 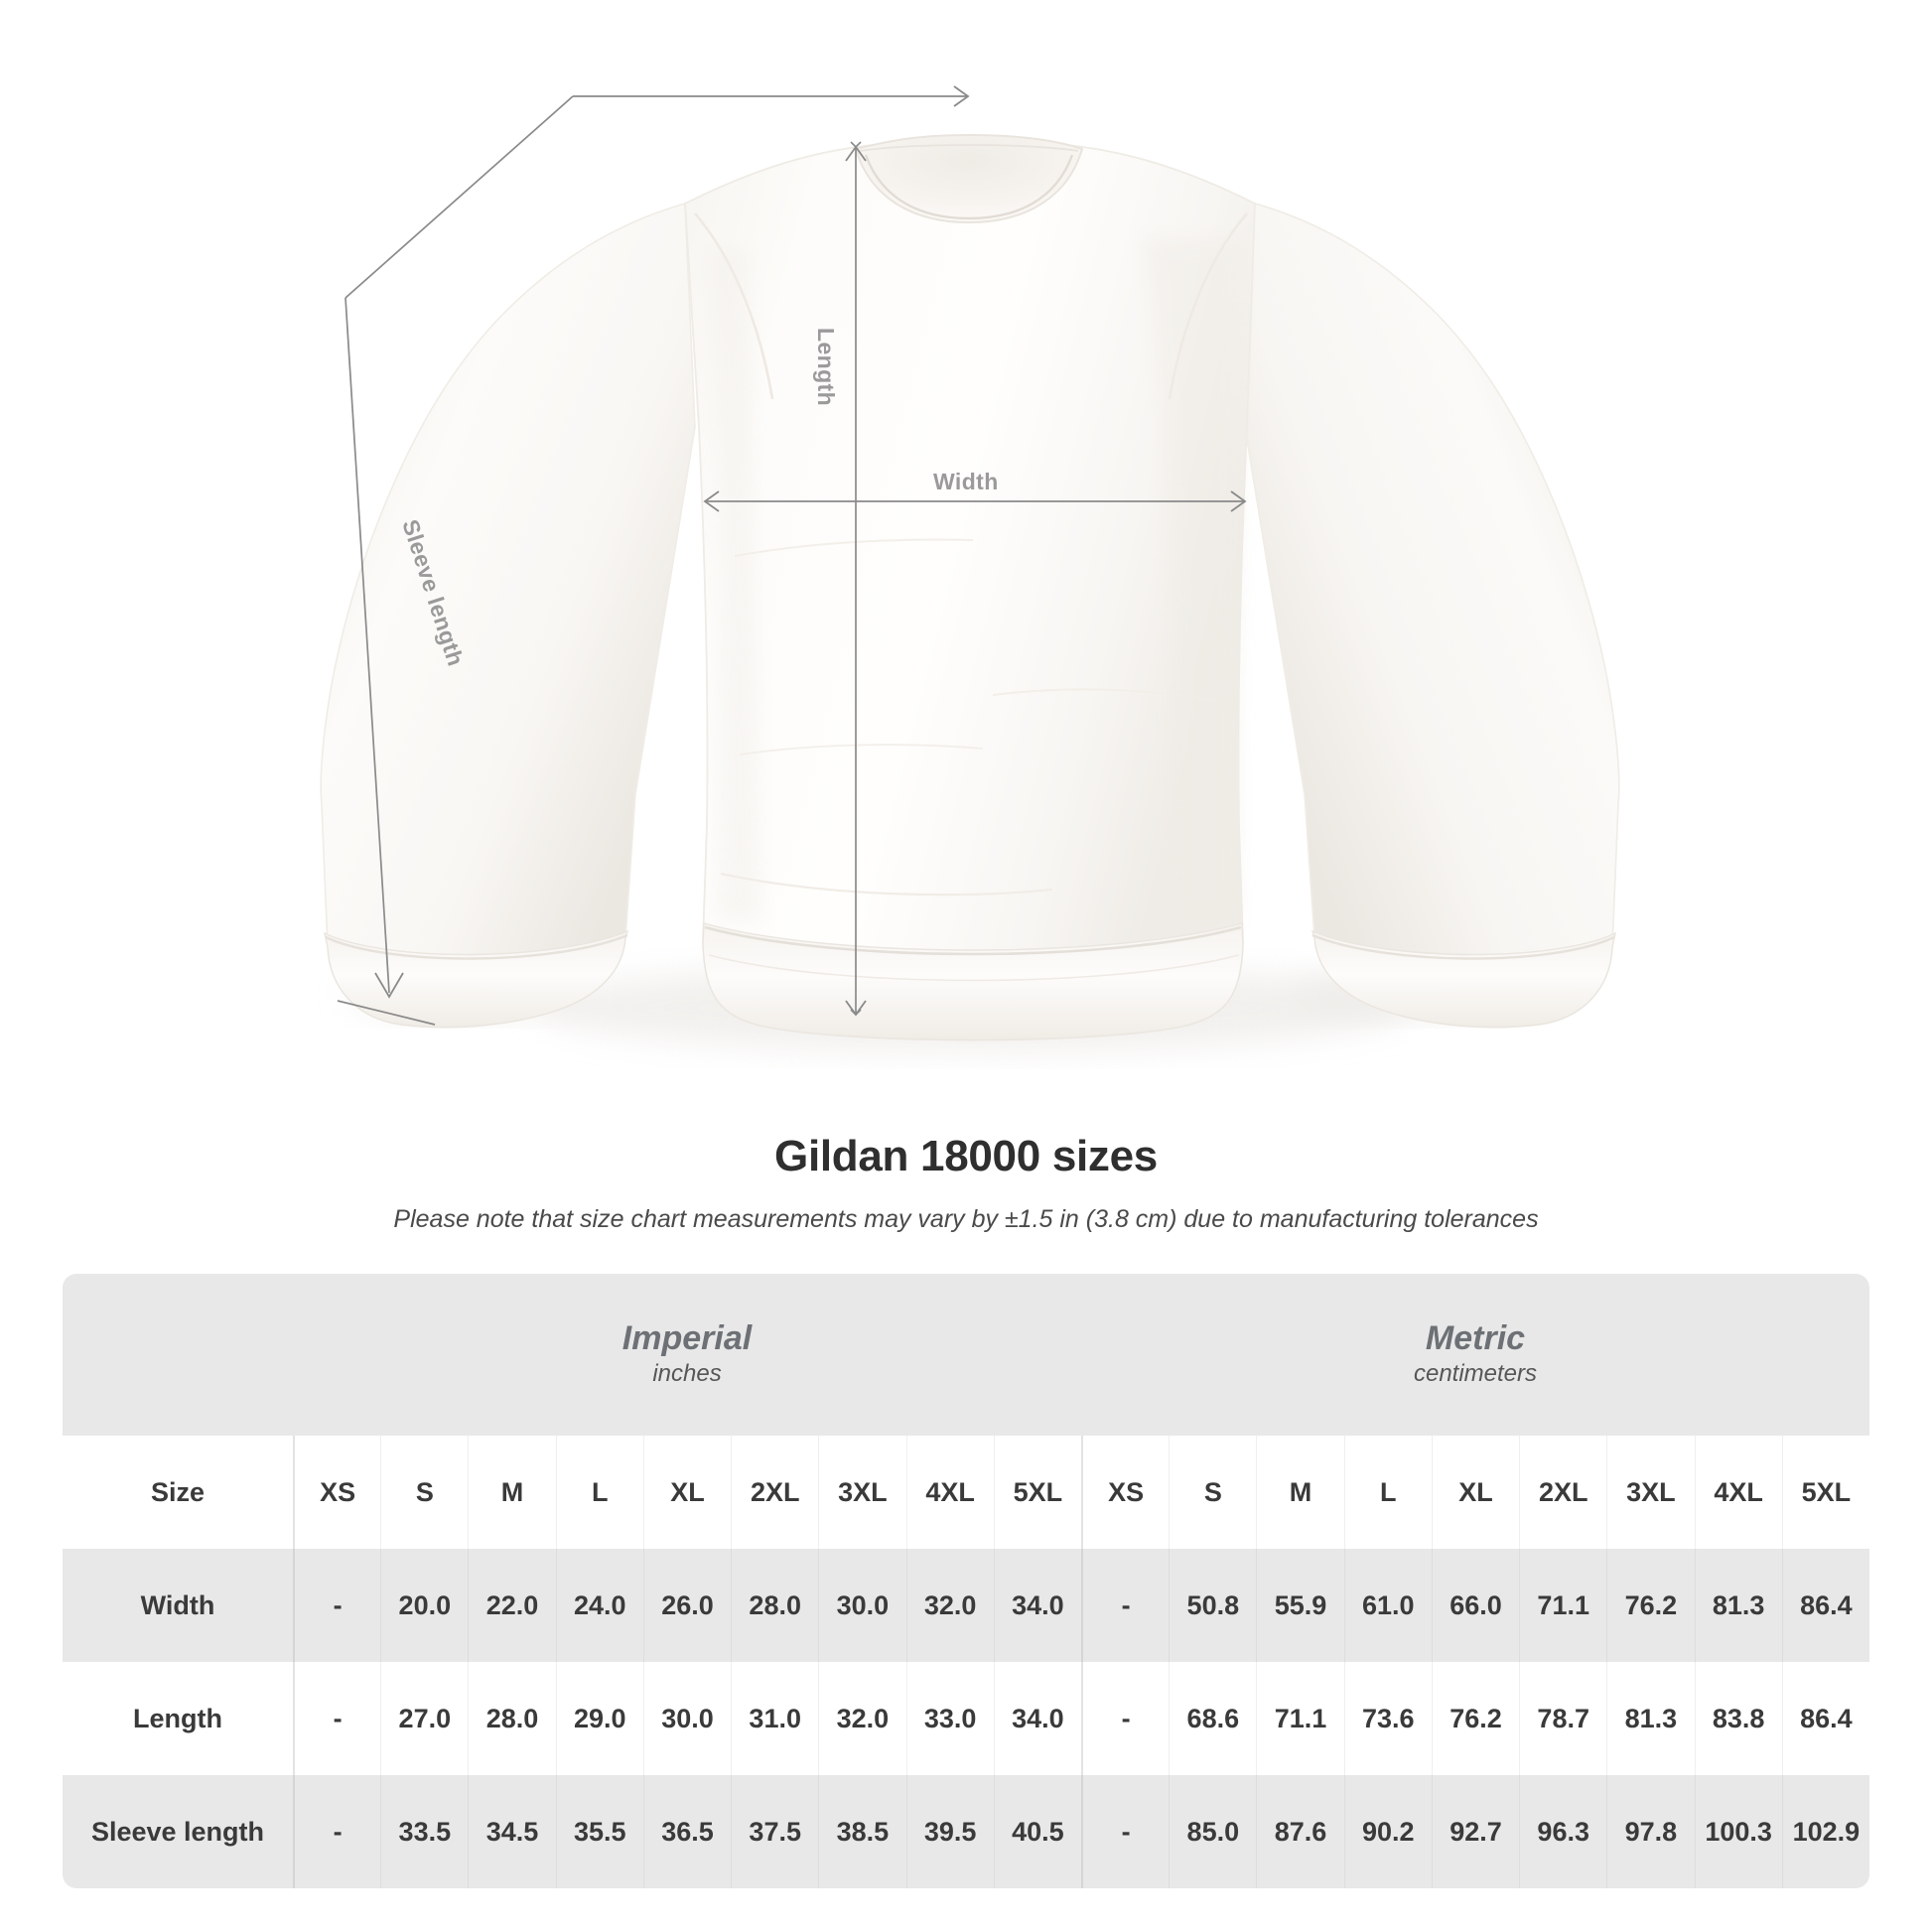 I want to click on size-header-metric-2xl: 2XL, so click(x=1563, y=1493).